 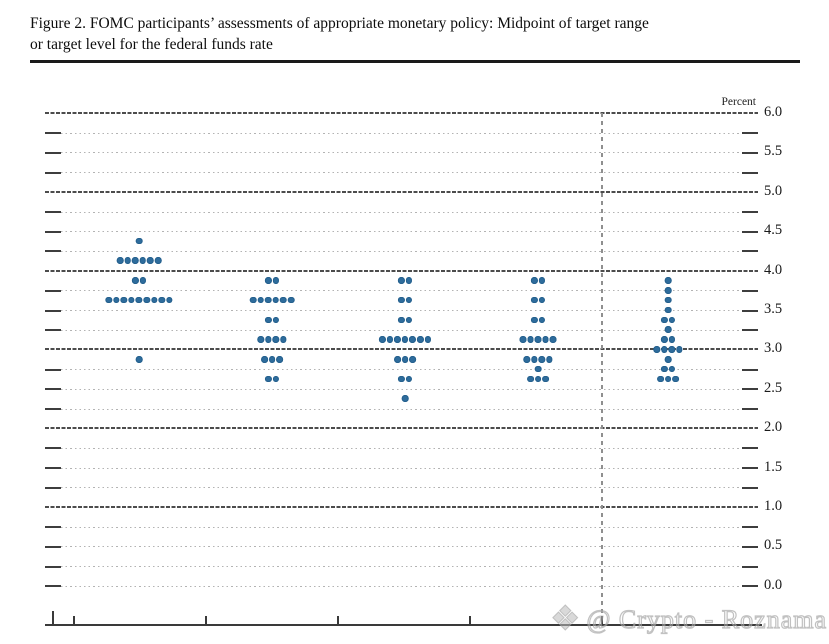 What do you see at coordinates (689, 620) in the screenshot?
I see `watermark: ❖ @ Crypto - Roznama` at bounding box center [689, 620].